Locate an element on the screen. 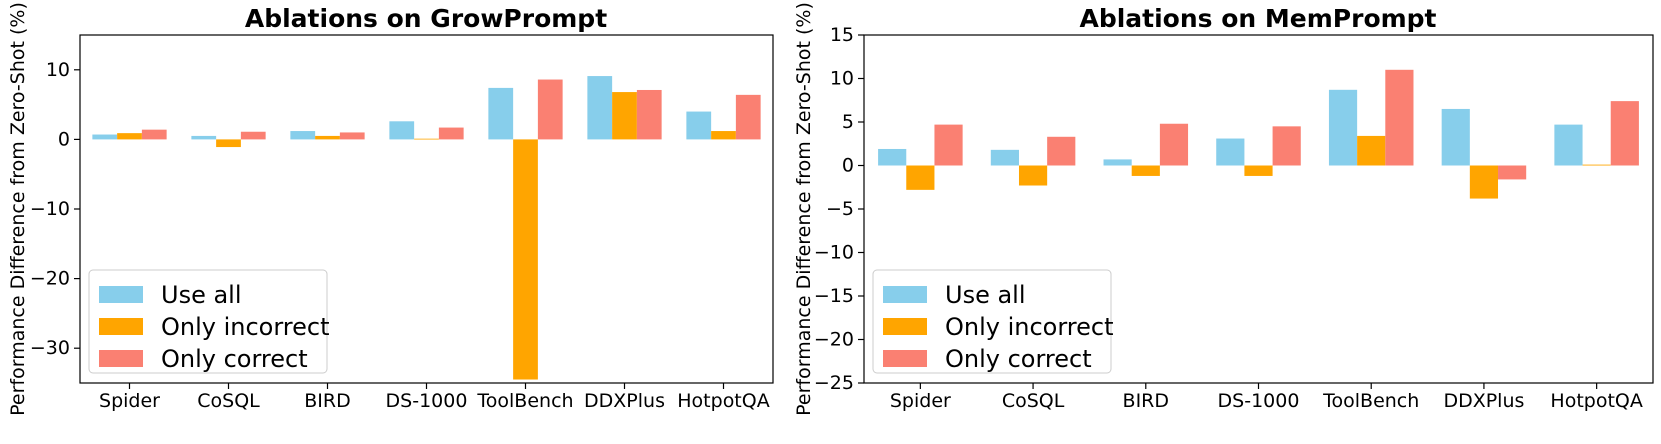 Image resolution: width=1661 pixels, height=444 pixels. y-tick-label: −5 is located at coordinates (840, 209).